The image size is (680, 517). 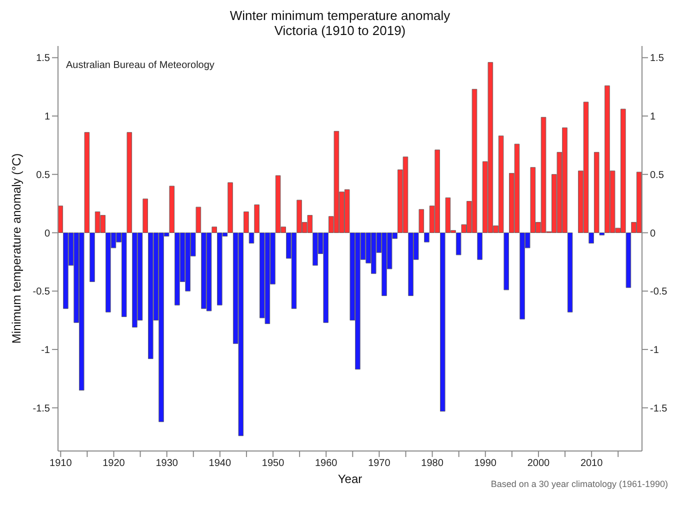 I want to click on y-axis-title: Minimum temperature anomaly (°C), so click(x=16, y=248).